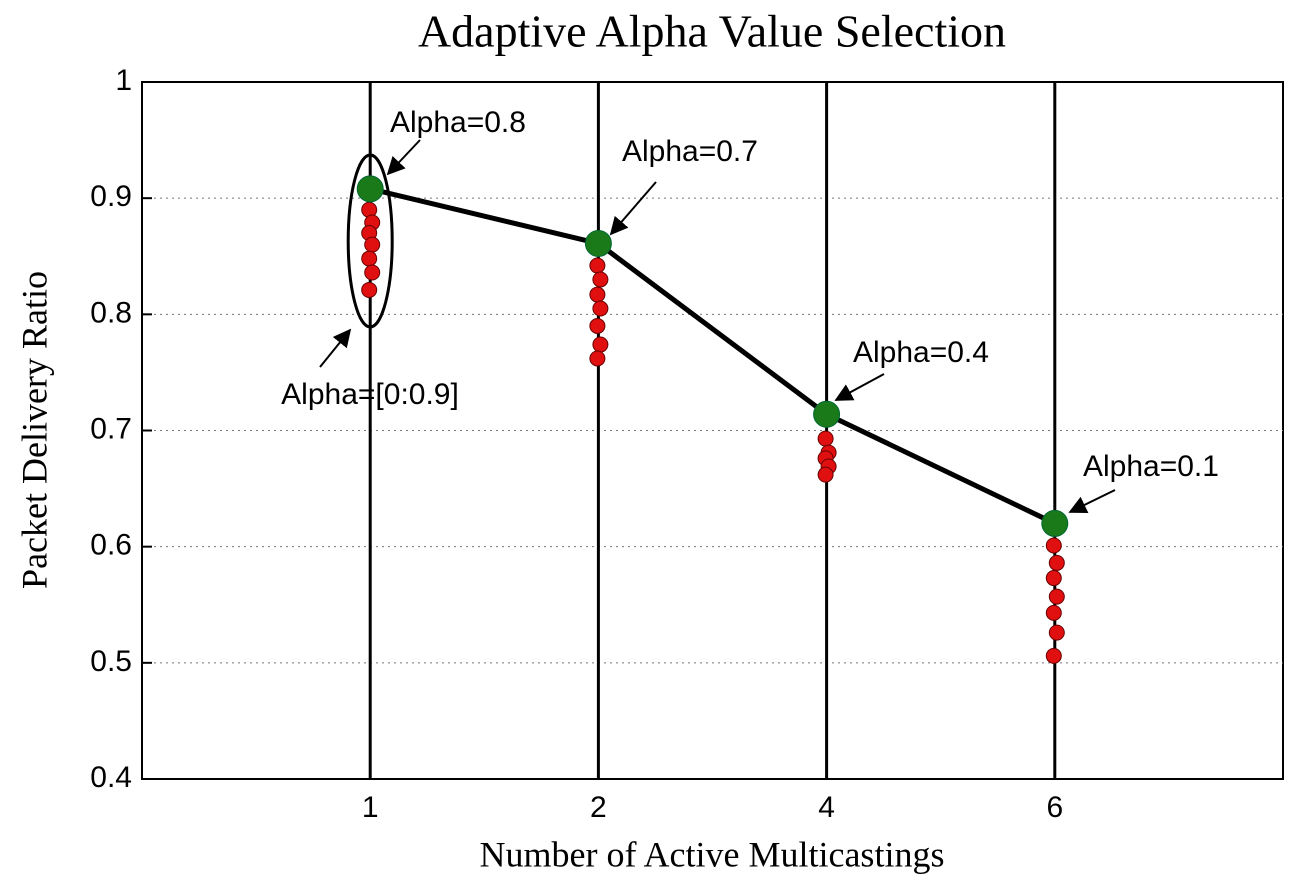 This screenshot has width=1291, height=884. Describe the element at coordinates (1054, 807) in the screenshot. I see `x-tick-label: 6` at that location.